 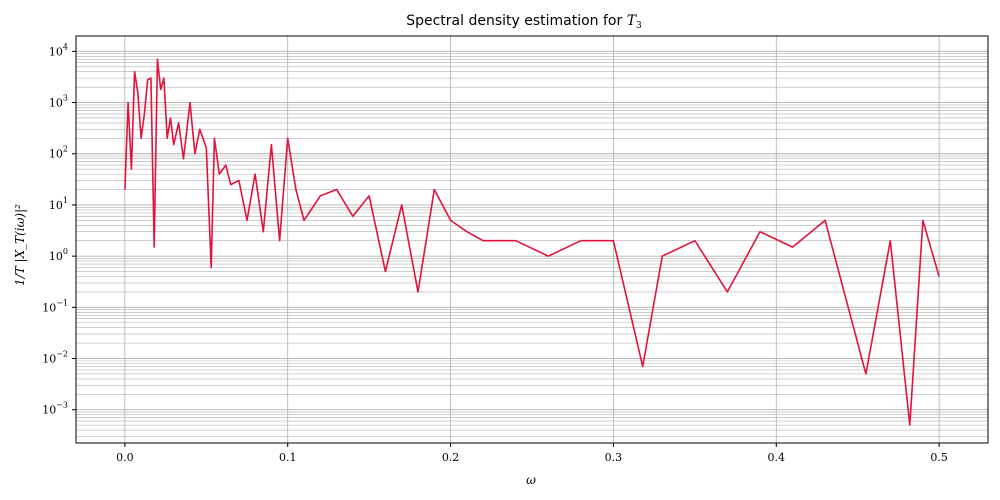 What do you see at coordinates (59, 229) in the screenshot?
I see `y-axis-ticks: 10⁻³ 10⁻² 10⁻¹ 10⁰ 10¹ 10² 10³ 10⁴` at bounding box center [59, 229].